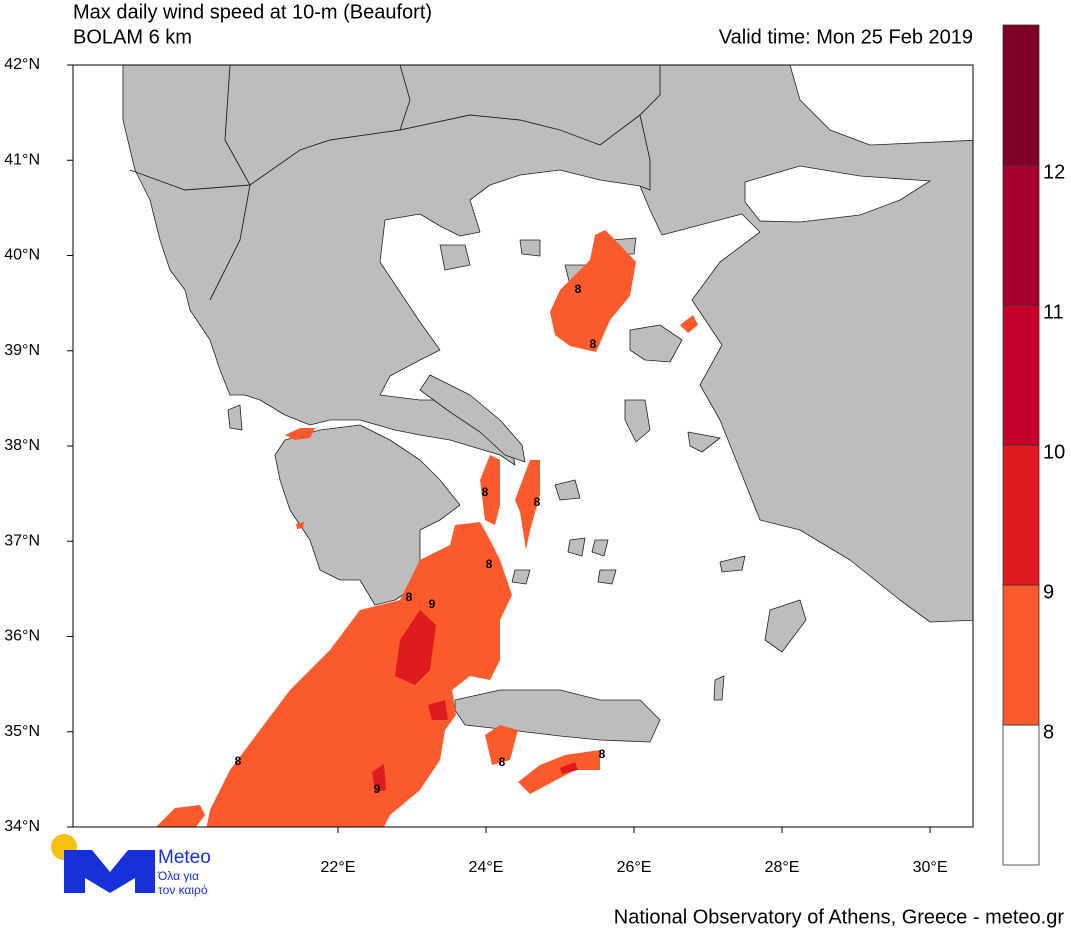 This screenshot has width=1071, height=931. I want to click on logo-mark, so click(109, 871).